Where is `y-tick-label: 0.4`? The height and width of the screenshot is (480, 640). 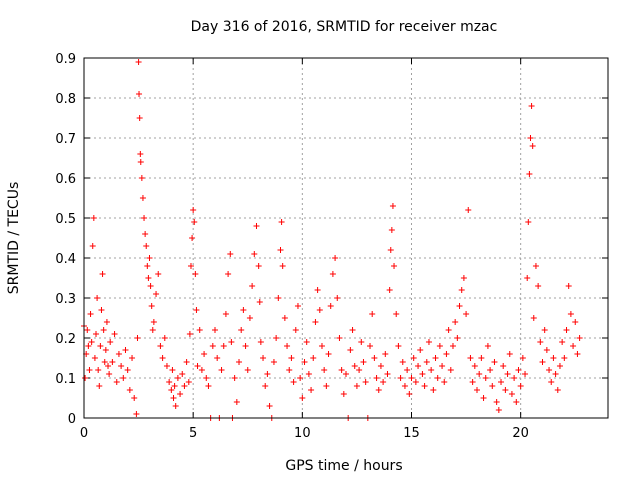
y-tick-label: 0.4 is located at coordinates (65, 259).